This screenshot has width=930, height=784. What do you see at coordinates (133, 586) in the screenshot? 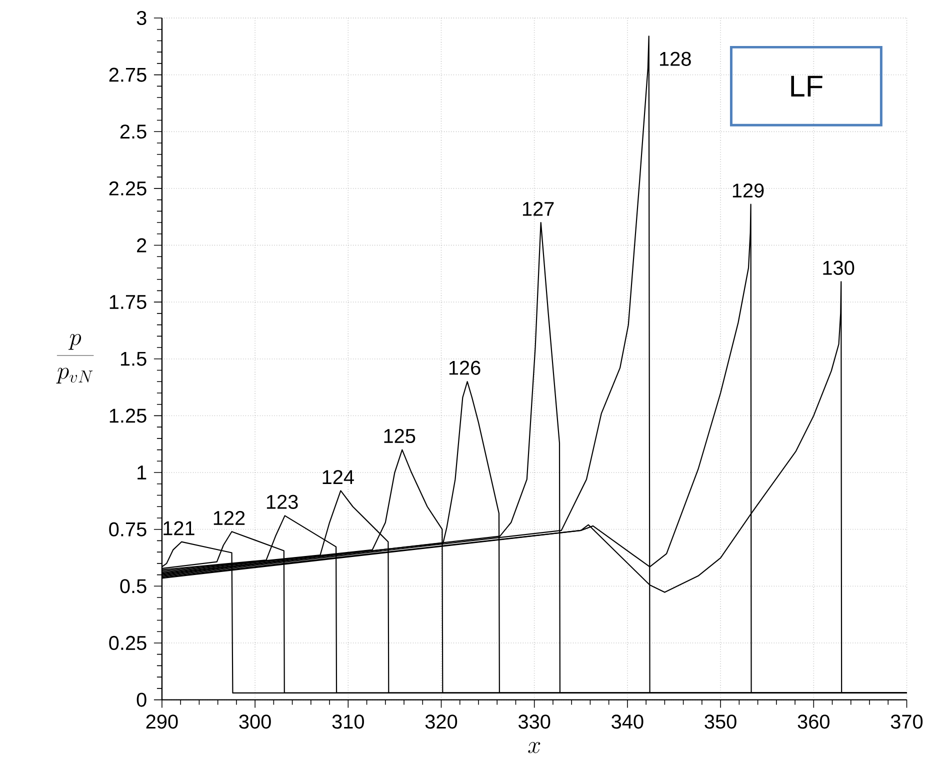
I see `y-tick-label: 0.5` at bounding box center [133, 586].